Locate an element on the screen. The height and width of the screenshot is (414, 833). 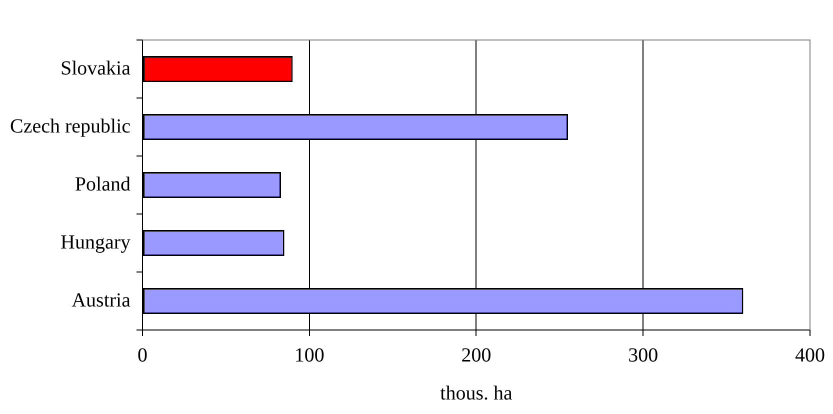
x-tick-label: 0 is located at coordinates (143, 355).